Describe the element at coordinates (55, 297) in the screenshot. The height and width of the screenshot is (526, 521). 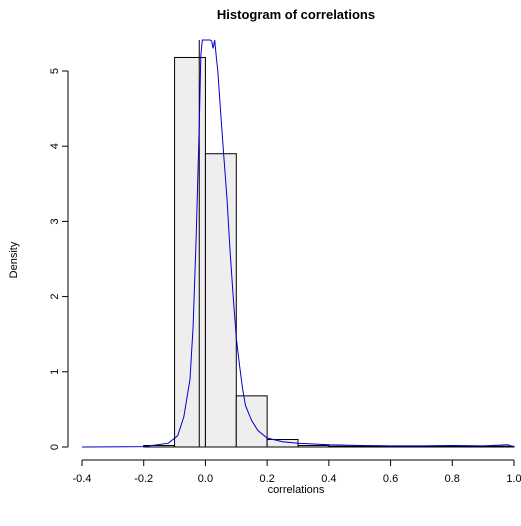
I see `y-tick-label: 2` at that location.